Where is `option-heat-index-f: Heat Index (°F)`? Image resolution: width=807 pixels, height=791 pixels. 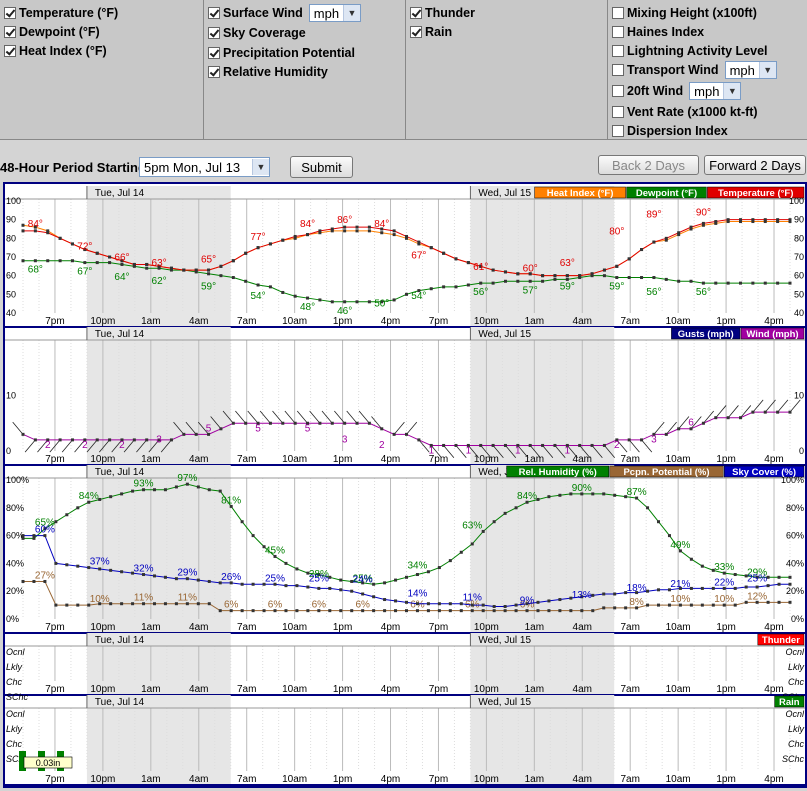
option-heat-index-f: Heat Index (°F) is located at coordinates (55, 51).